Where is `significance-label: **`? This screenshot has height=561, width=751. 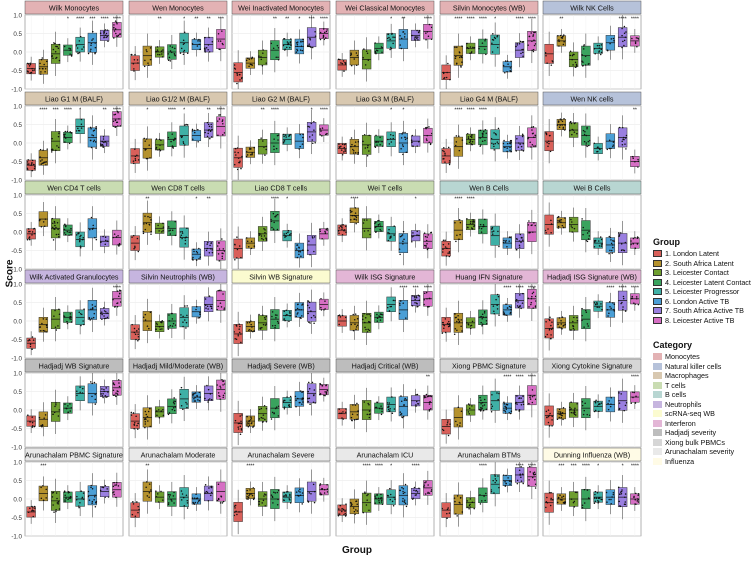
significance-label: ** is located at coordinates (160, 20).